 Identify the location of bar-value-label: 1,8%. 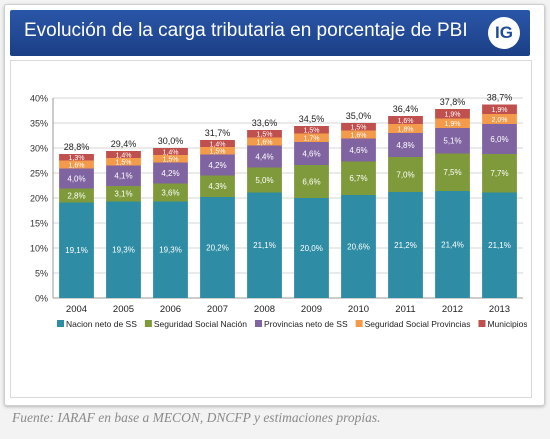
(406, 129).